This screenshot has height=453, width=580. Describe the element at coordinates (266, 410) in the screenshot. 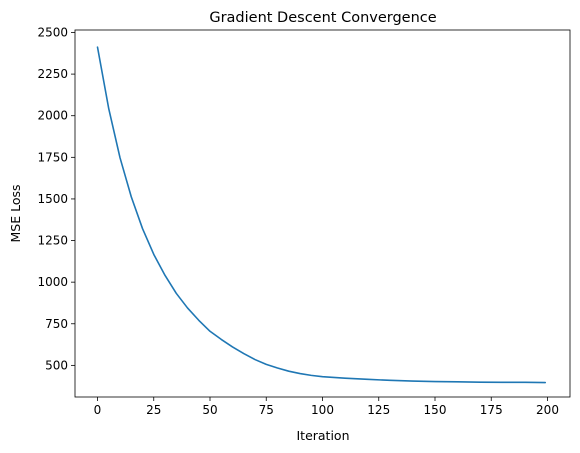

I see `x-tick-label: 75` at that location.